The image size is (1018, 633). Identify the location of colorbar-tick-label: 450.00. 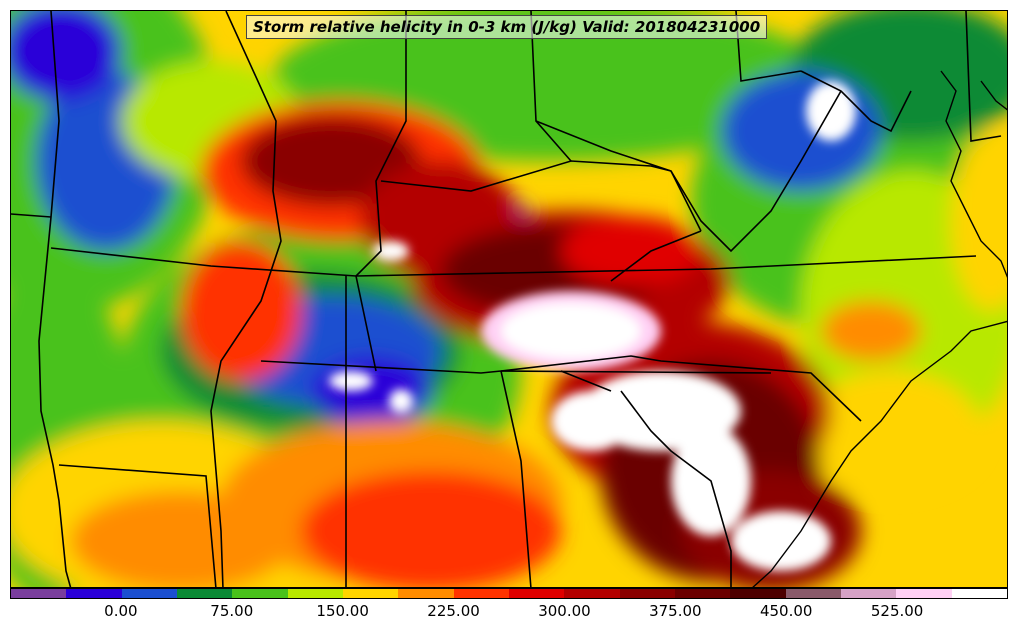
(786, 611).